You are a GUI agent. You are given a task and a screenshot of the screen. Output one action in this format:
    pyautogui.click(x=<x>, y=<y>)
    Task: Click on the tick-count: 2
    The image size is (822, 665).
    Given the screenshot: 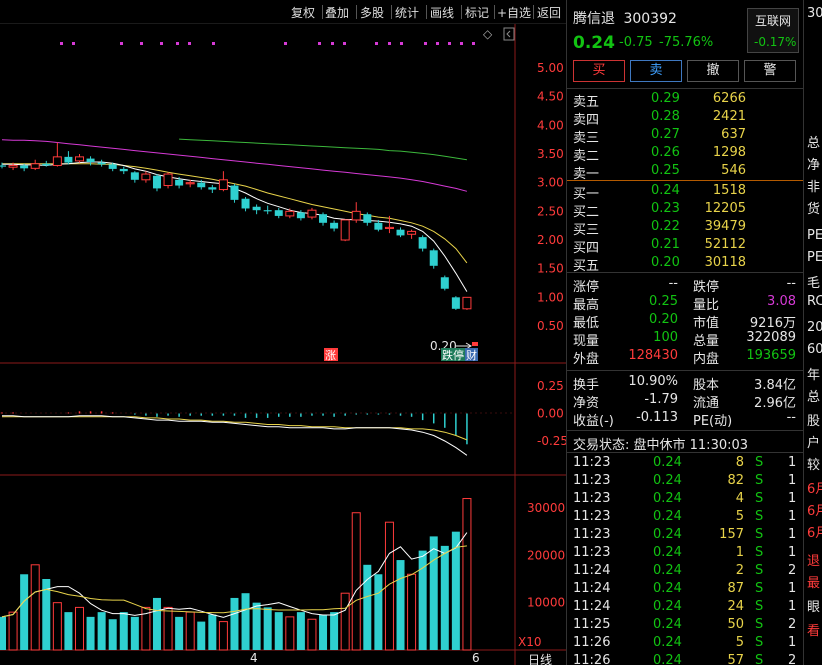 What is the action you would take?
    pyautogui.click(x=792, y=624)
    